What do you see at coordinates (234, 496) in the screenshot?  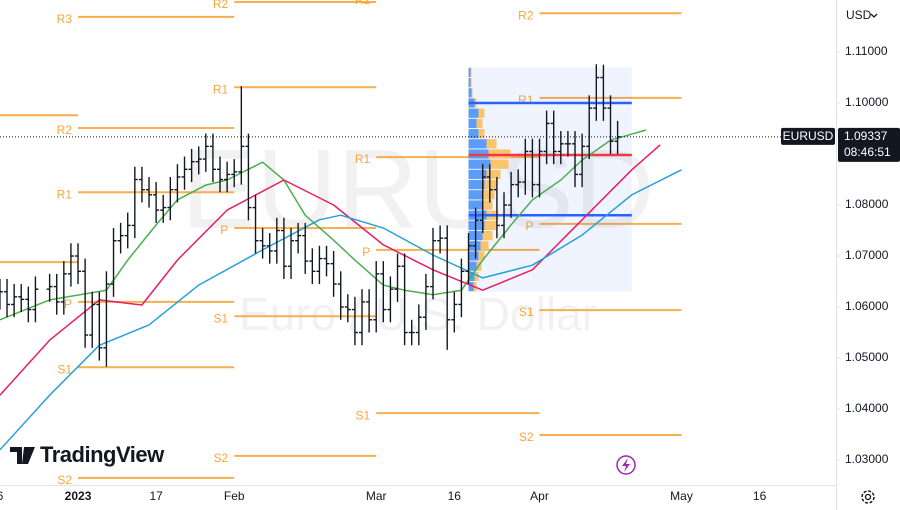 I see `x-tick-label: Feb` at bounding box center [234, 496].